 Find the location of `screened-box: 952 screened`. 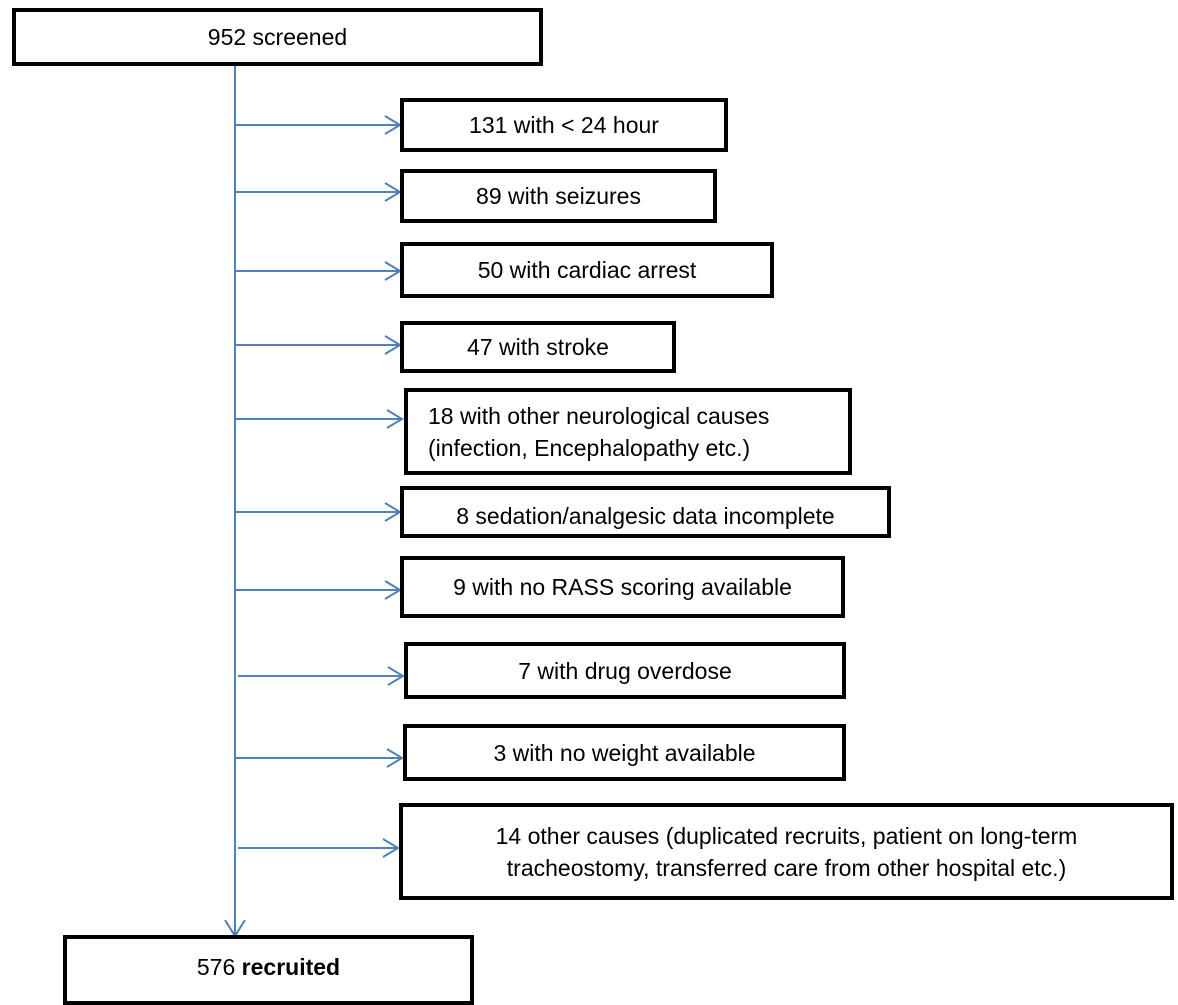

screened-box: 952 screened is located at coordinates (277, 37).